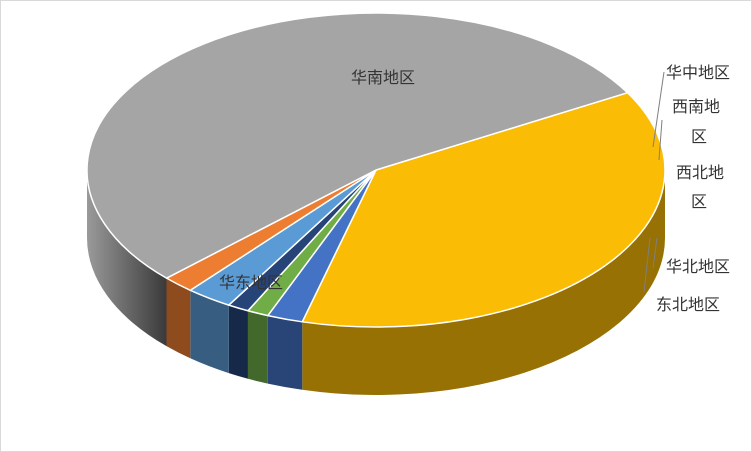  What do you see at coordinates (698, 72) in the screenshot?
I see `slice-label-1: 华中地区` at bounding box center [698, 72].